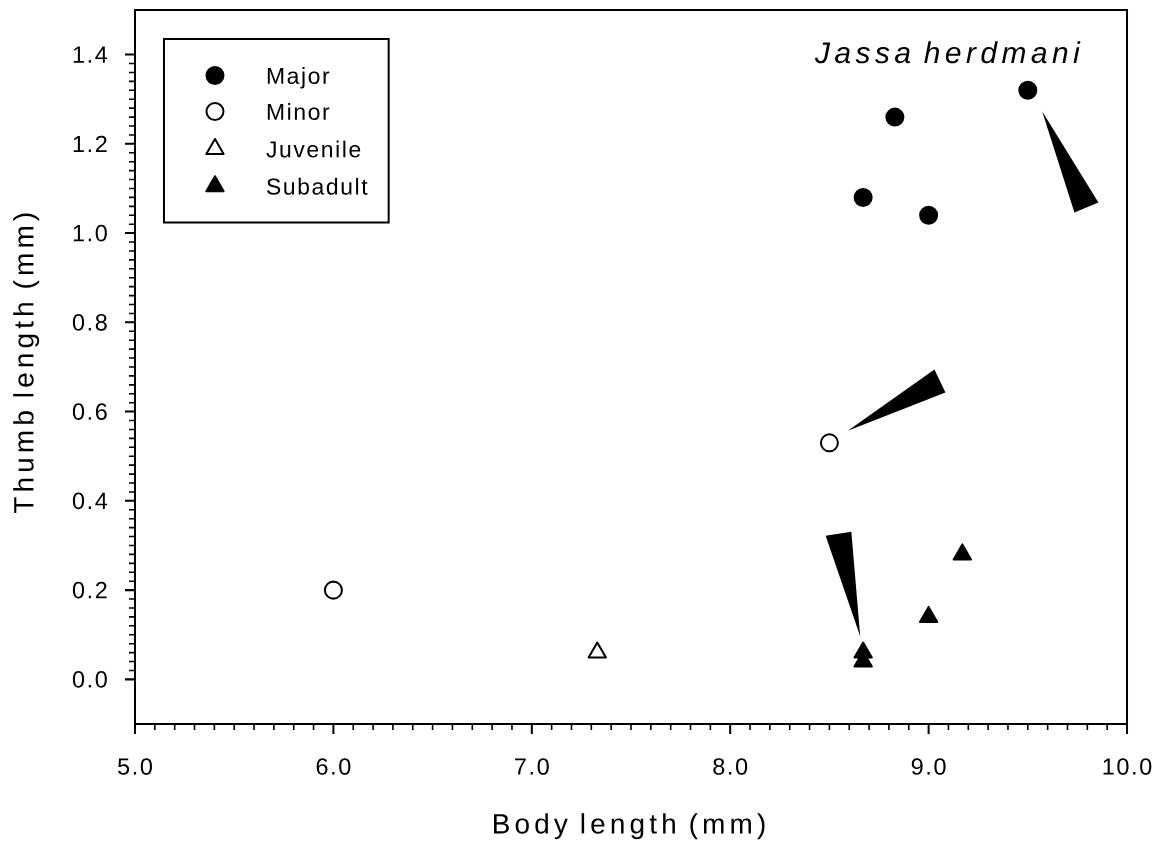 This screenshot has height=843, width=1158. I want to click on y-tick-label: 0.2, so click(89, 590).